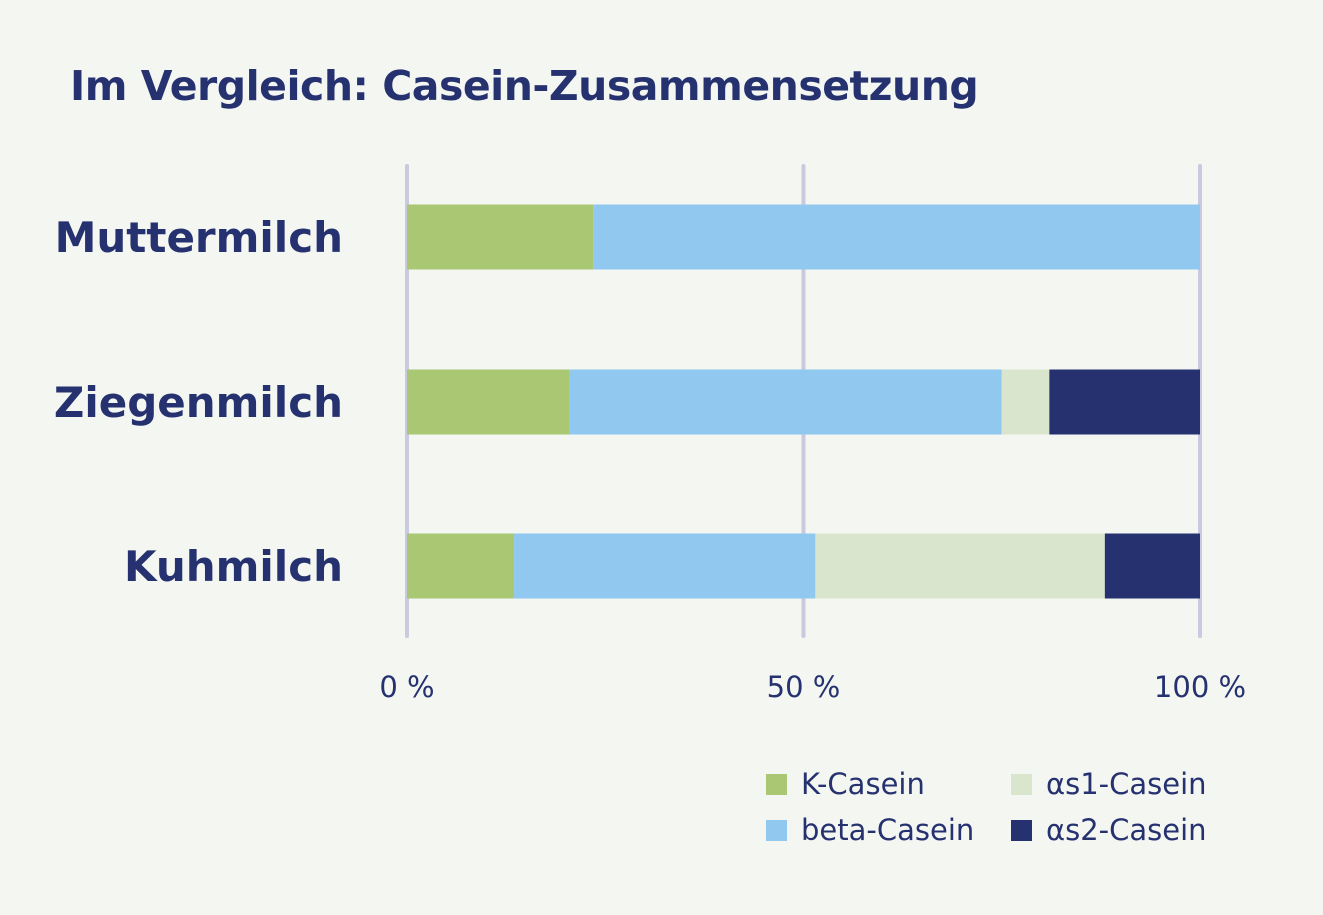 This screenshot has height=915, width=1323. I want to click on legend-item: αs2-Casein, so click(1118, 830).